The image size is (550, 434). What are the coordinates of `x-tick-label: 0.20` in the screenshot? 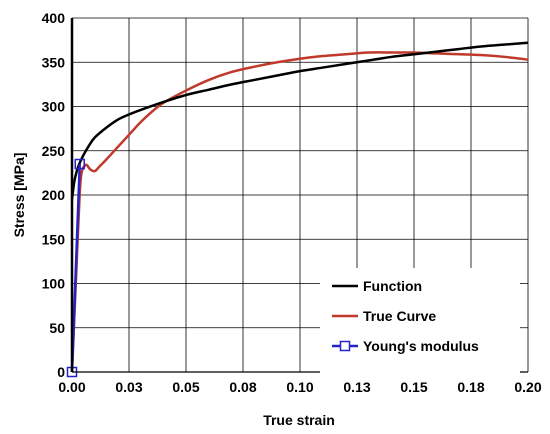 It's located at (527, 387).